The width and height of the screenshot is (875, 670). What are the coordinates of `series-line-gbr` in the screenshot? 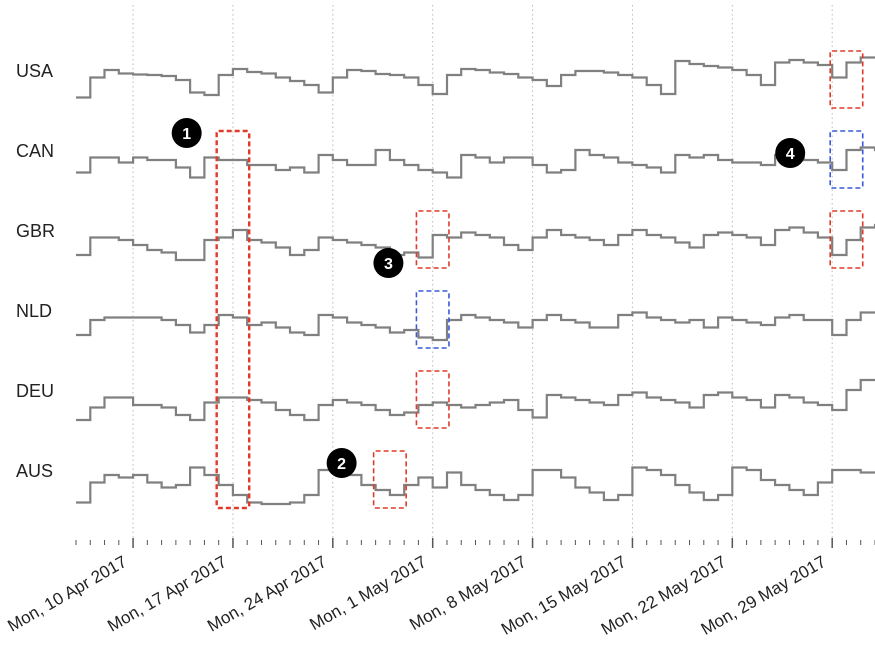 It's located at (475, 242).